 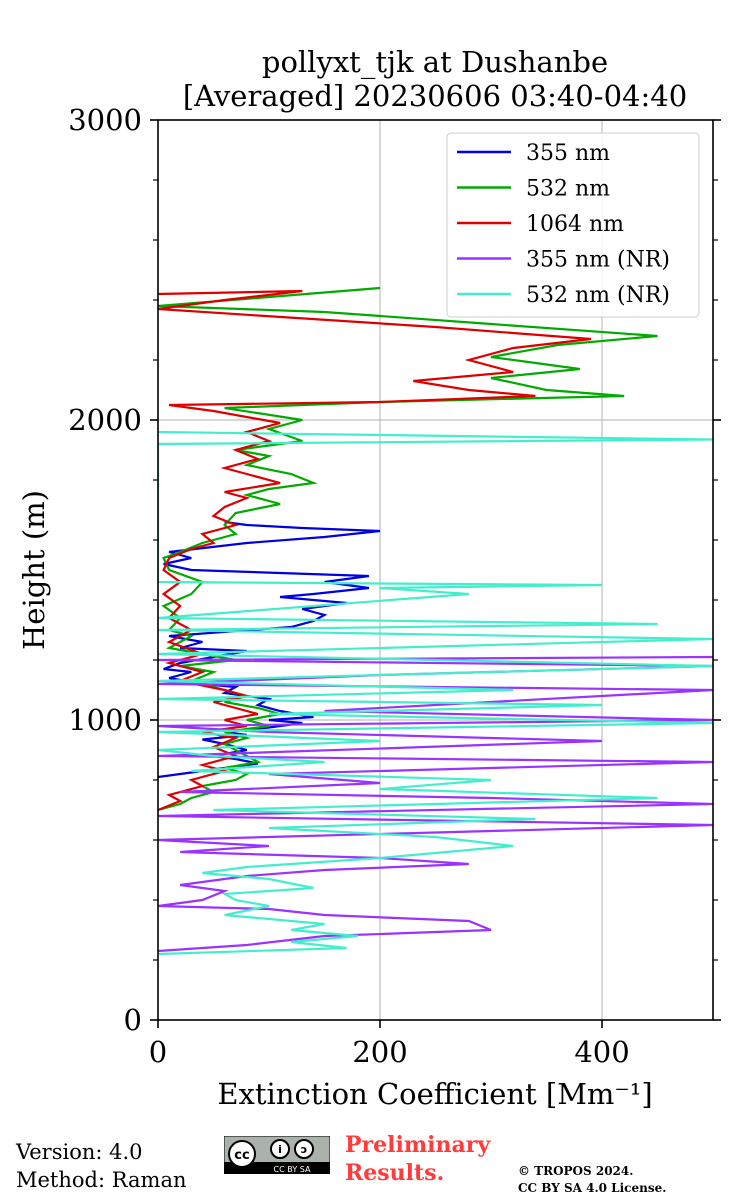 What do you see at coordinates (592, 1188) in the screenshot?
I see `license-line: CC BY SA 4.0 License.` at bounding box center [592, 1188].